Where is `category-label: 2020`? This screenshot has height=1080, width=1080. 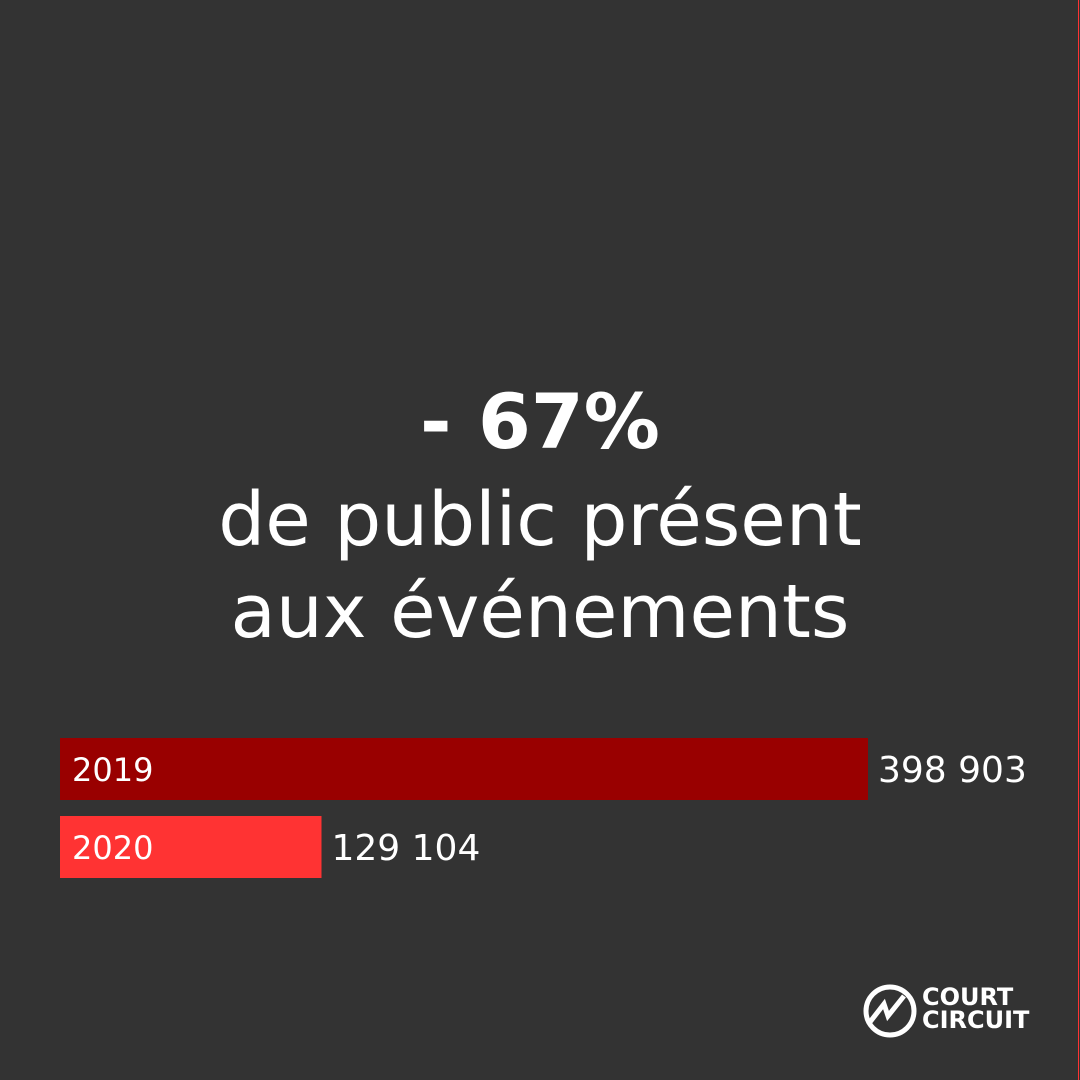 category-label: 2020 is located at coordinates (112, 848).